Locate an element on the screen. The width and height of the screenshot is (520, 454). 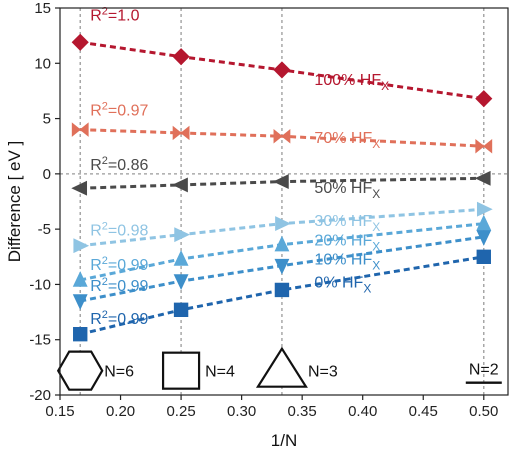
shape-legend-1: N=4 is located at coordinates (198, 370).